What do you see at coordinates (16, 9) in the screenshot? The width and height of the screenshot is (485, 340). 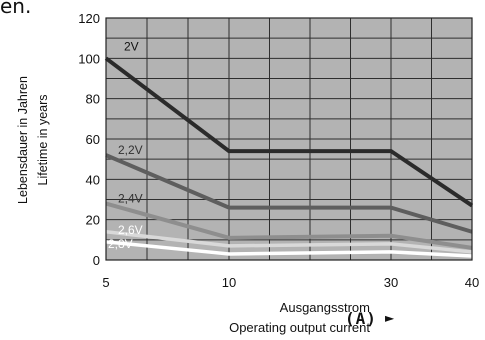 I see `top-text-fragment: en.` at bounding box center [16, 9].